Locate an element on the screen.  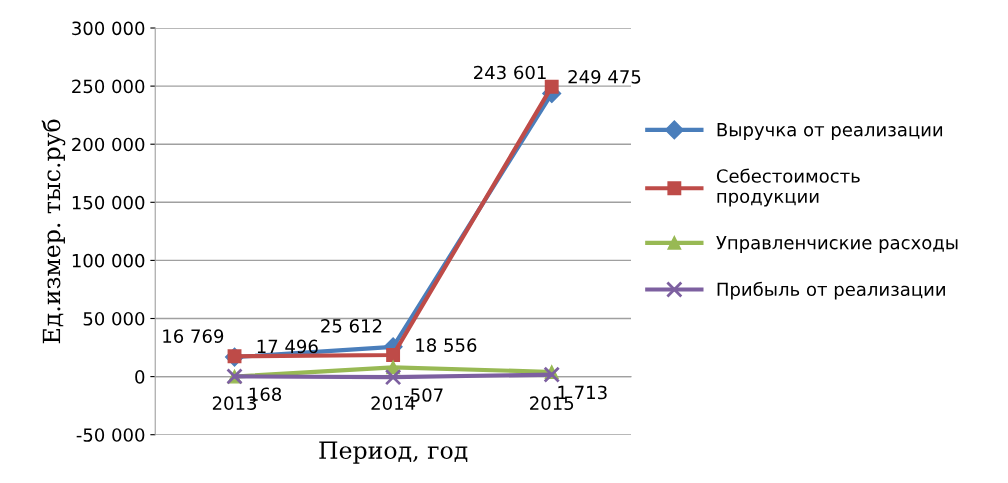
data-label: 17 496 is located at coordinates (287, 346).